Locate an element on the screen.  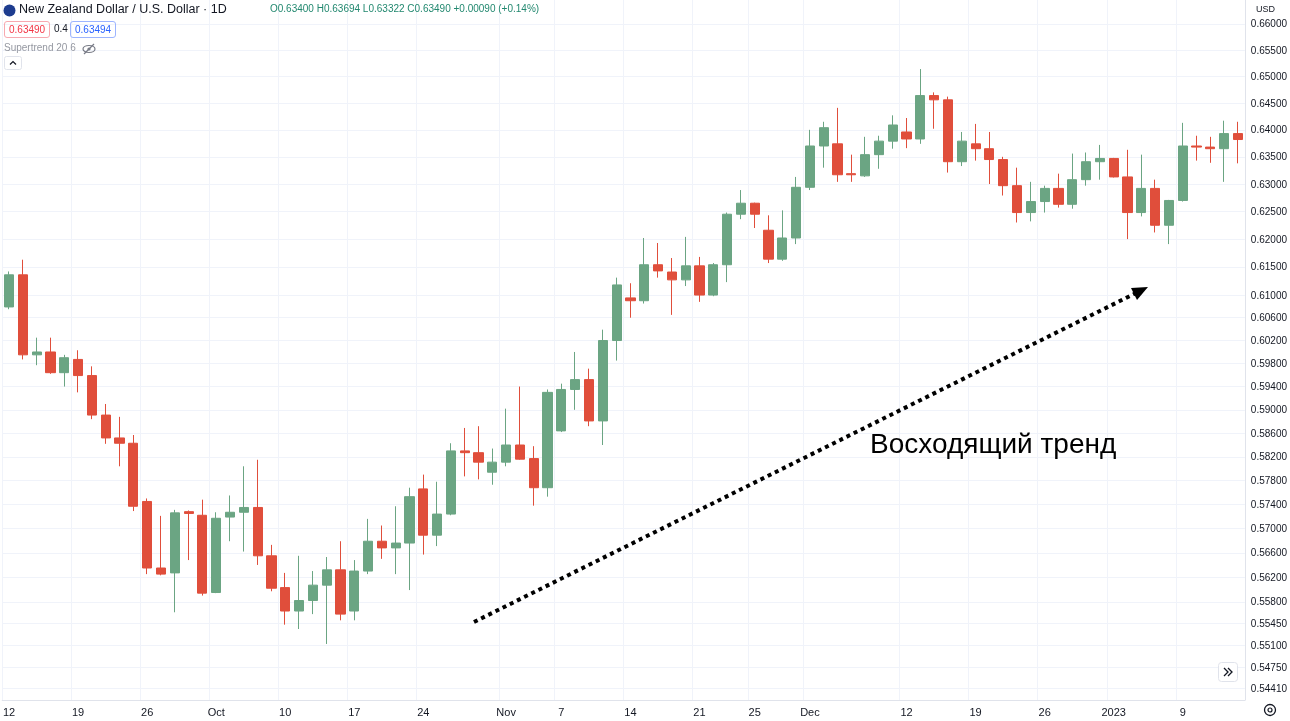
y-tick-label: 0.64500 is located at coordinates (1269, 103).